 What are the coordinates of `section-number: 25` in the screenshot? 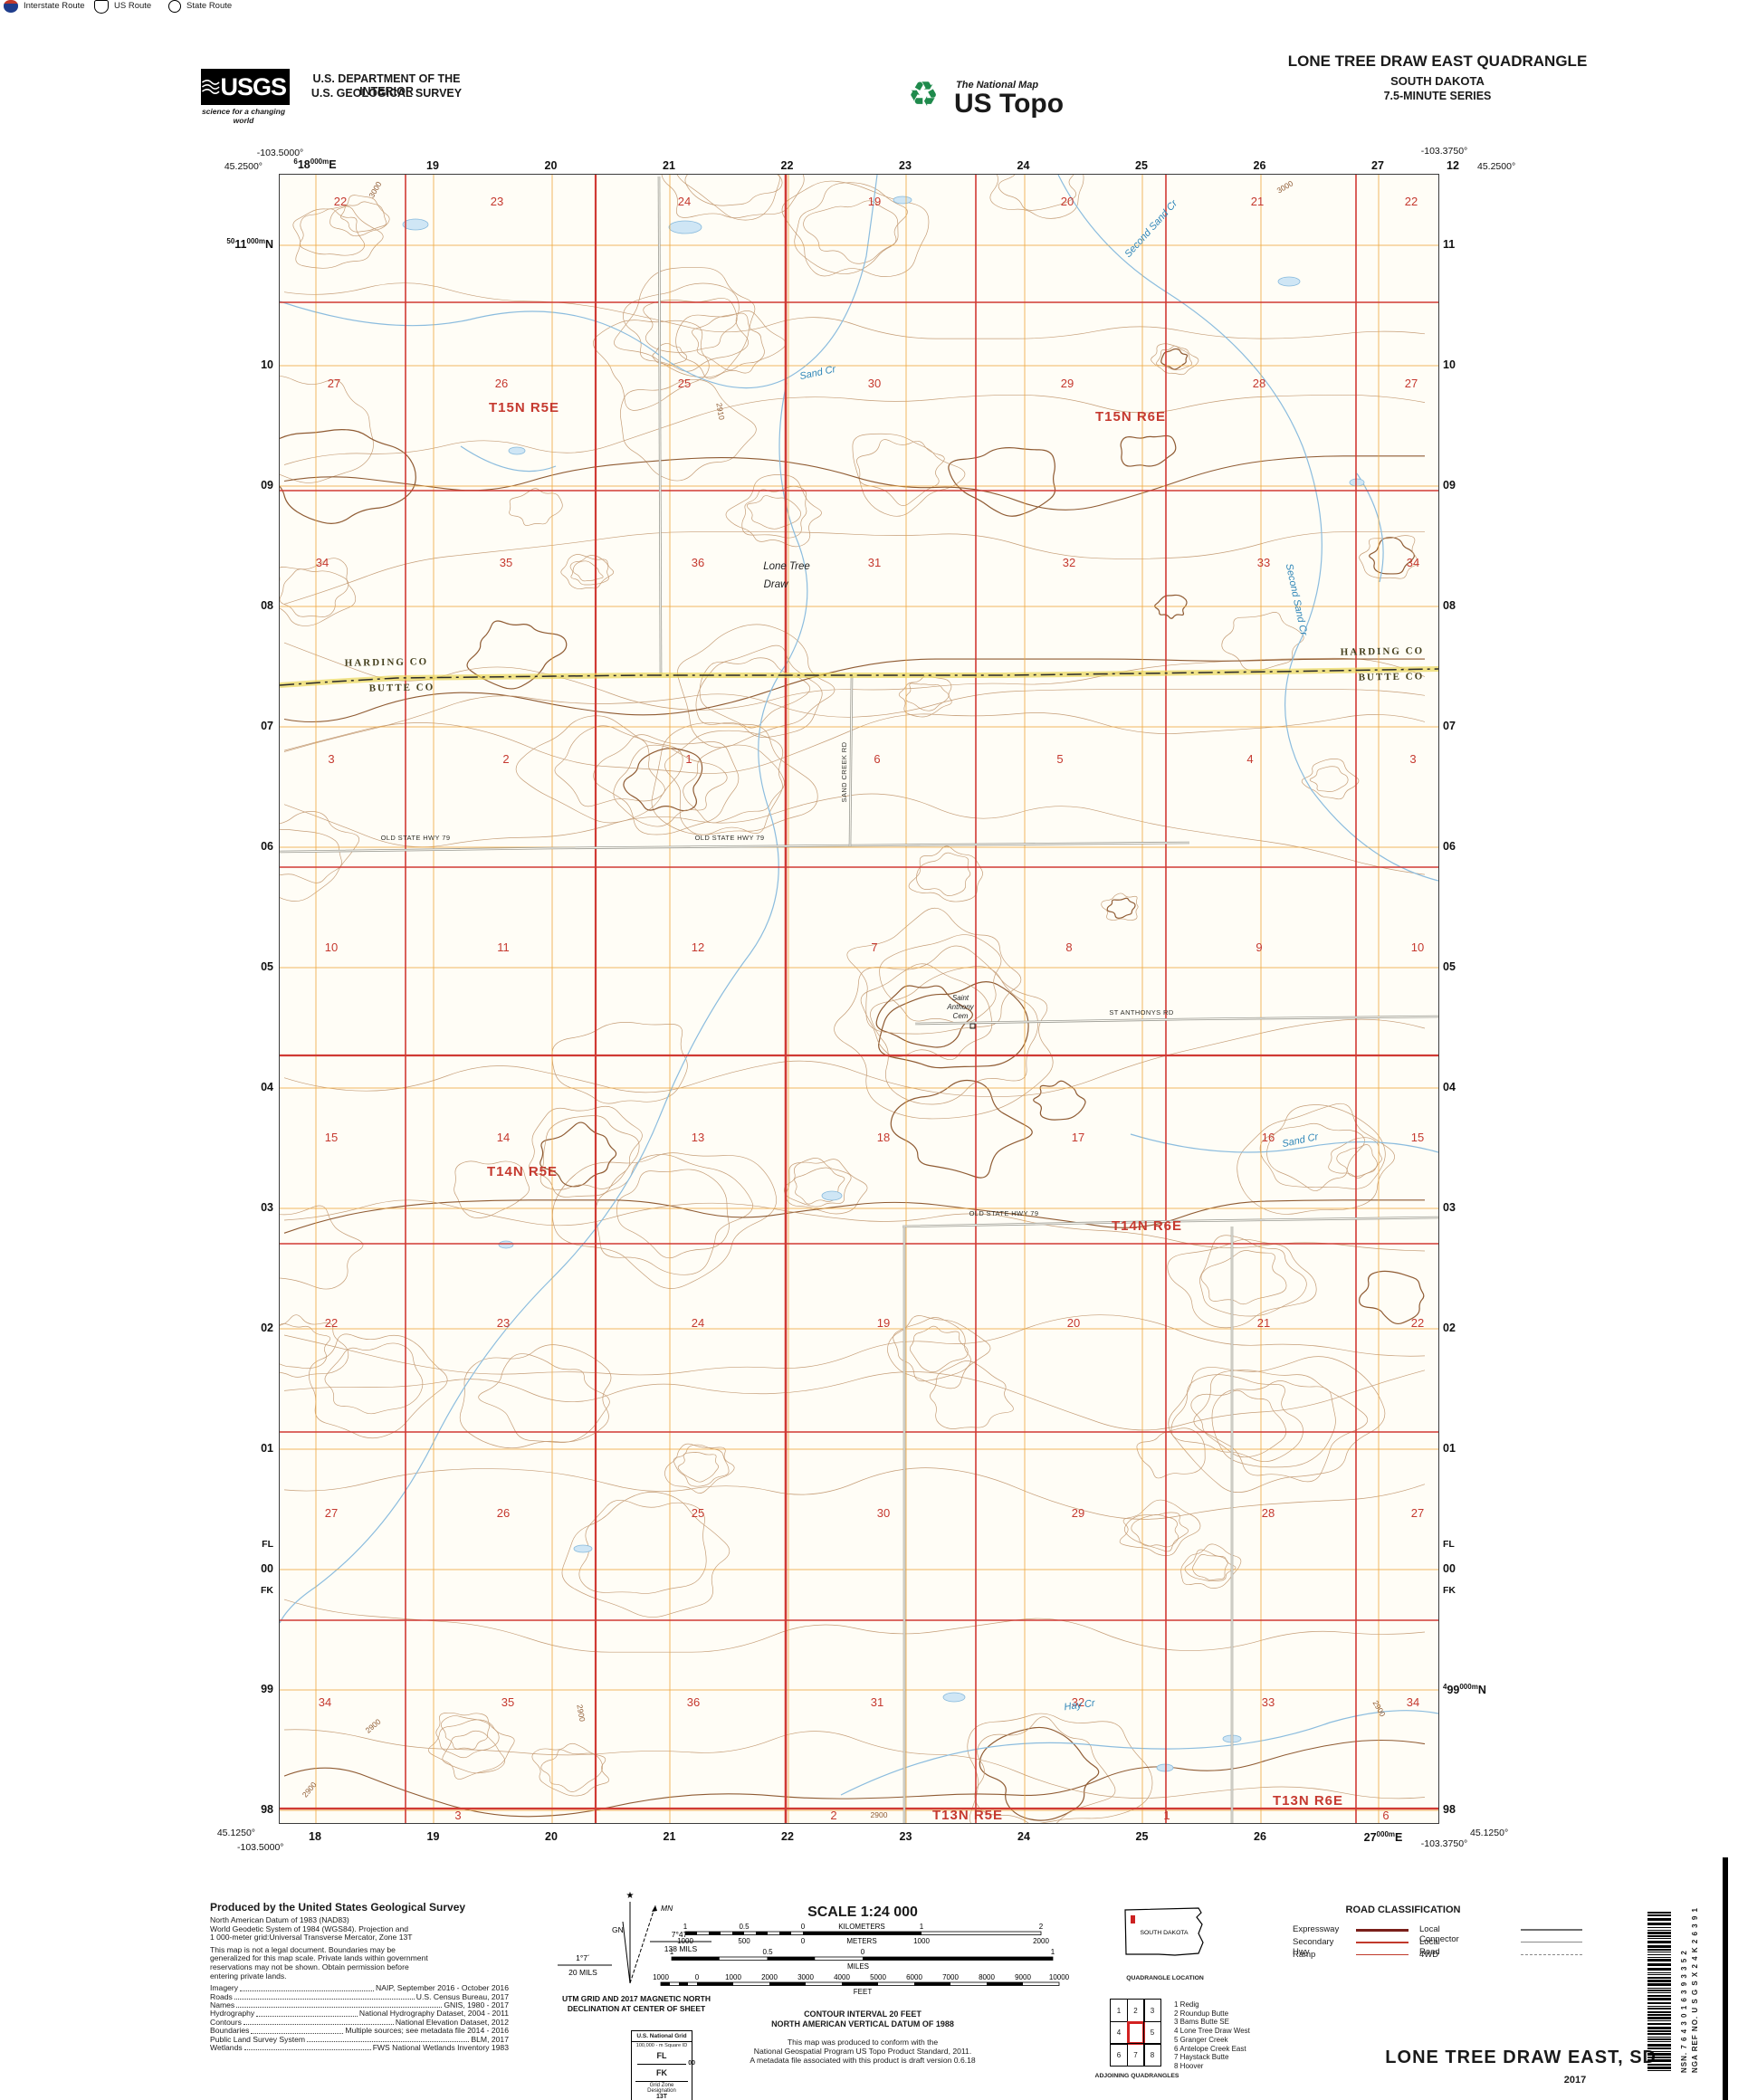 It's located at (698, 1513).